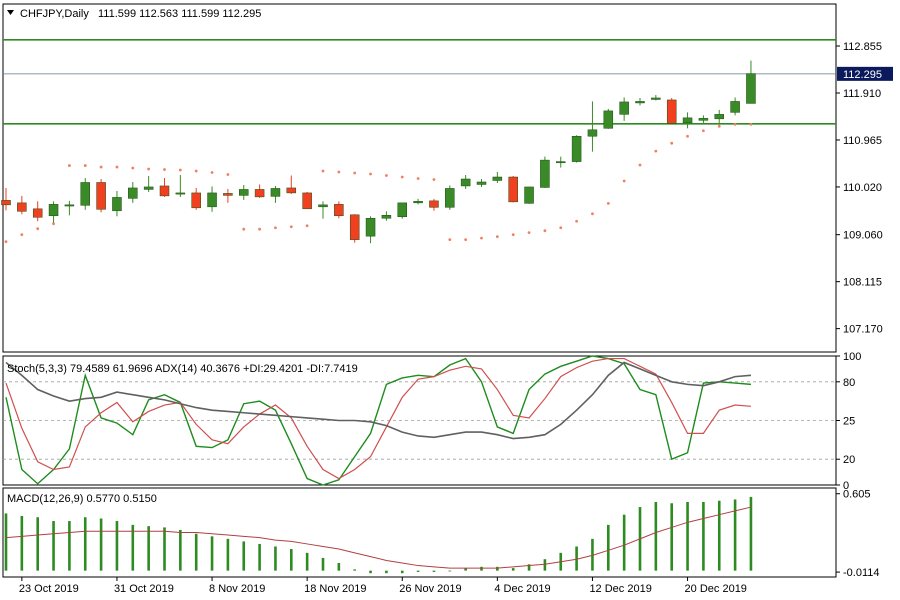  Describe the element at coordinates (861, 573) in the screenshot. I see `macd-tick-label: -0.0114` at that location.